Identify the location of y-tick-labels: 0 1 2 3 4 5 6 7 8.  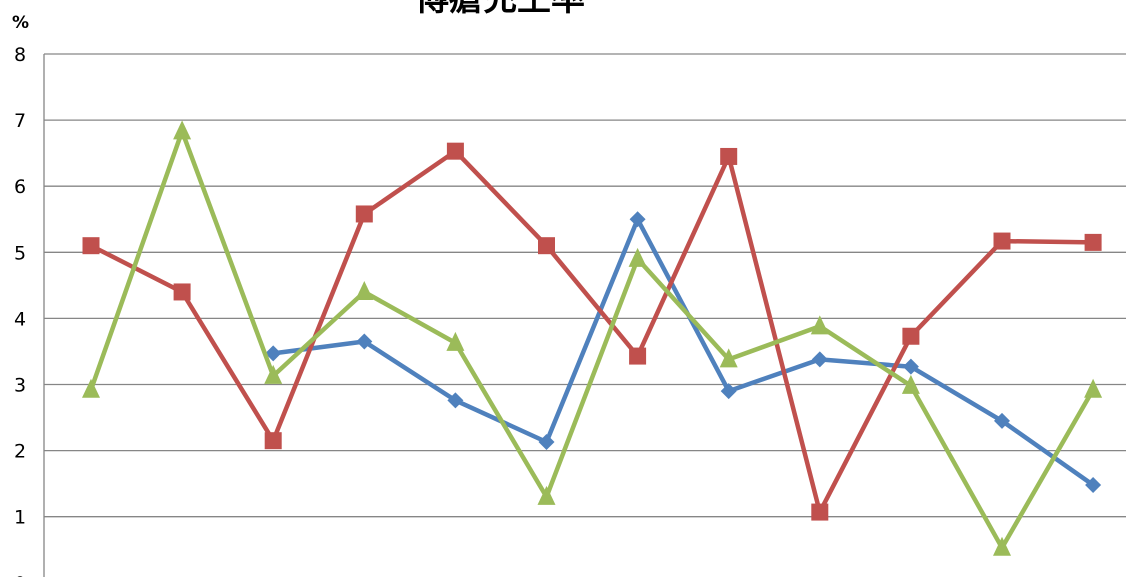
(20, 310).